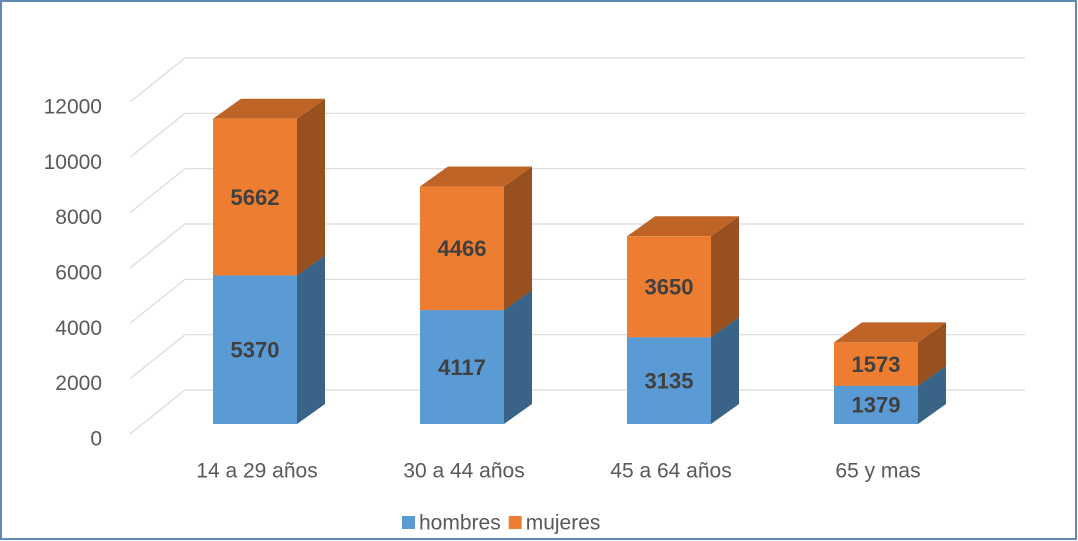  Describe the element at coordinates (460, 523) in the screenshot. I see `legend-label: hombres` at that location.